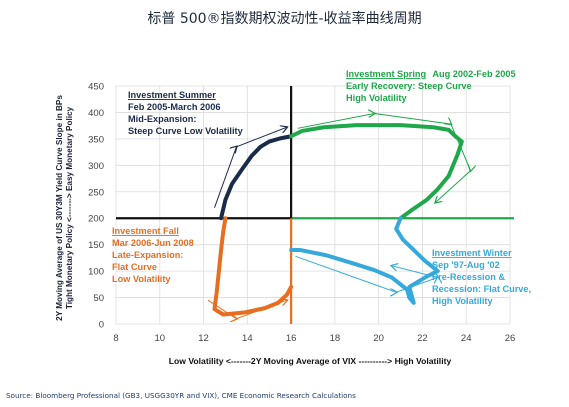 The height and width of the screenshot is (407, 569). I want to click on x-tick-label: 16, so click(291, 338).